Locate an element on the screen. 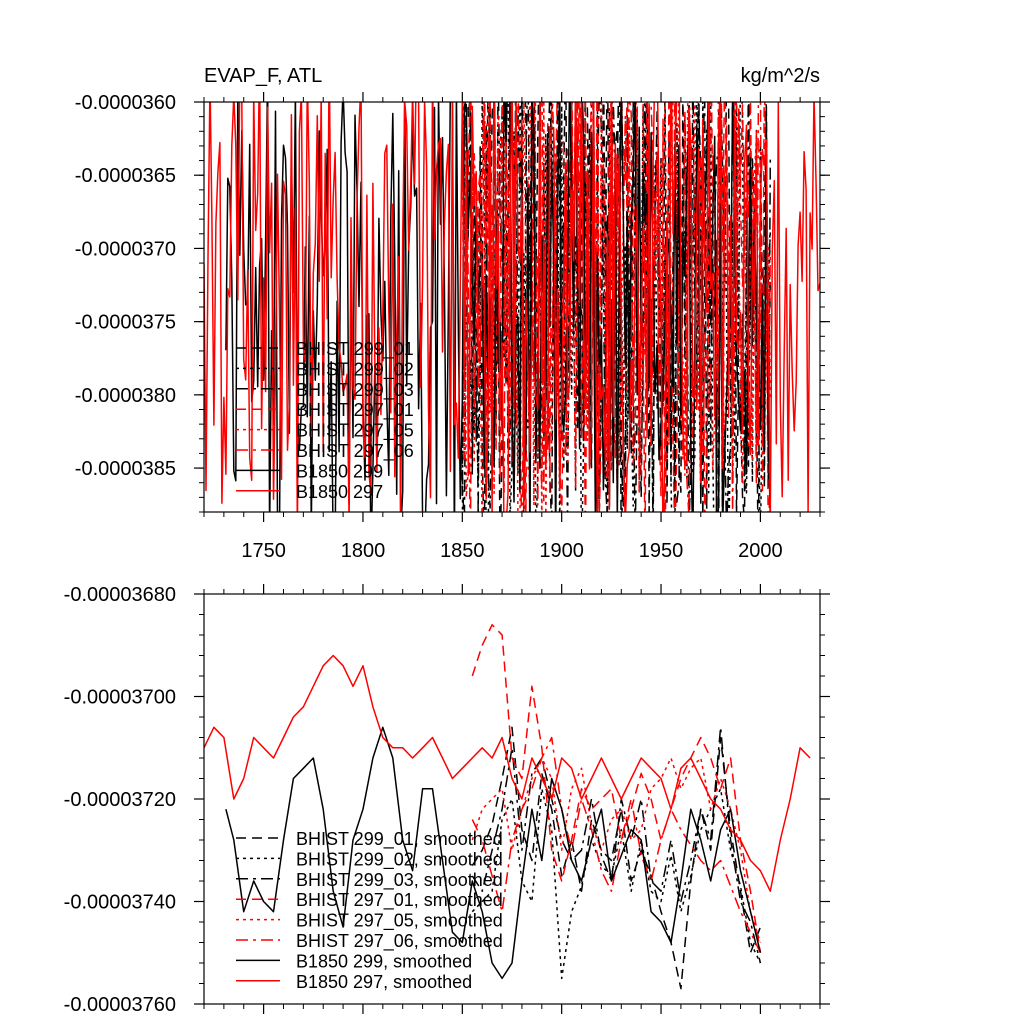 This screenshot has height=1029, width=1024. legend-label-4: BHIST 297_05, smoothed is located at coordinates (399, 921).